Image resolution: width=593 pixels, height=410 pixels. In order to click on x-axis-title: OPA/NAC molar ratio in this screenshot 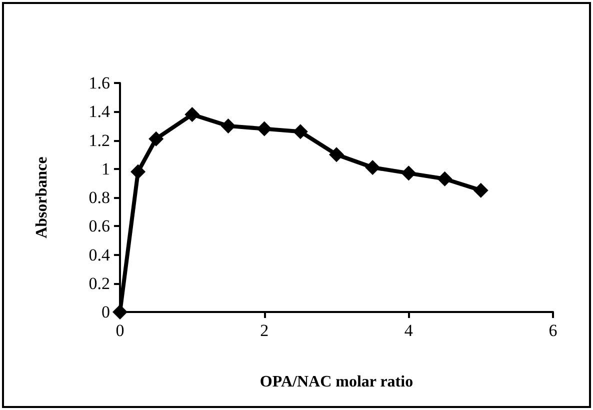, I will do `click(337, 382)`.